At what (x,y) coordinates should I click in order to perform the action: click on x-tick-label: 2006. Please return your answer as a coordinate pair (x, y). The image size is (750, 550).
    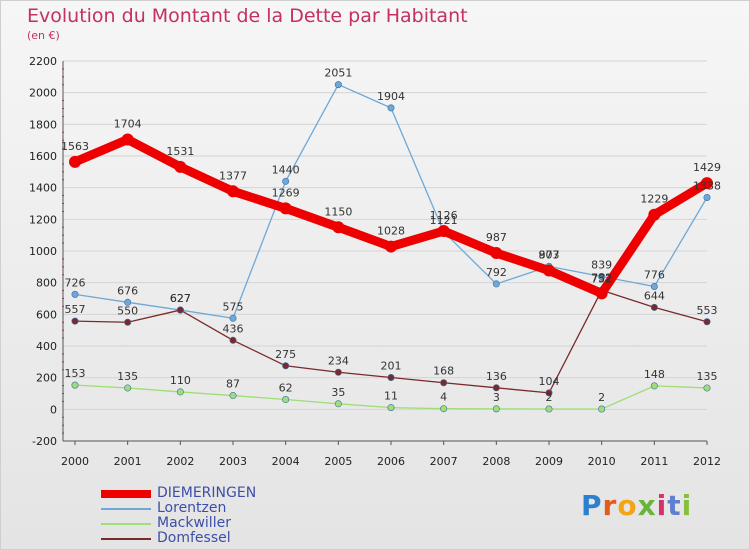
    Looking at the image, I should click on (391, 461).